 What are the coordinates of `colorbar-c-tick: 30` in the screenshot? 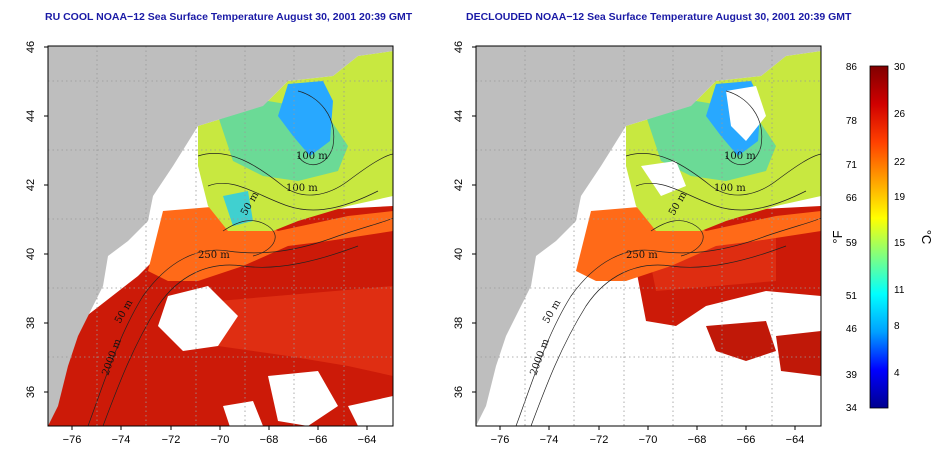 It's located at (900, 67).